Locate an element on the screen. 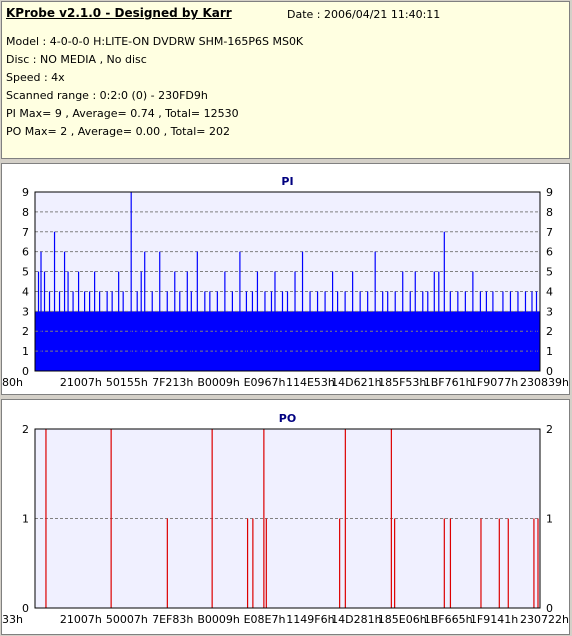 This screenshot has width=572, height=636. y-tick-label: 5 is located at coordinates (25, 272).